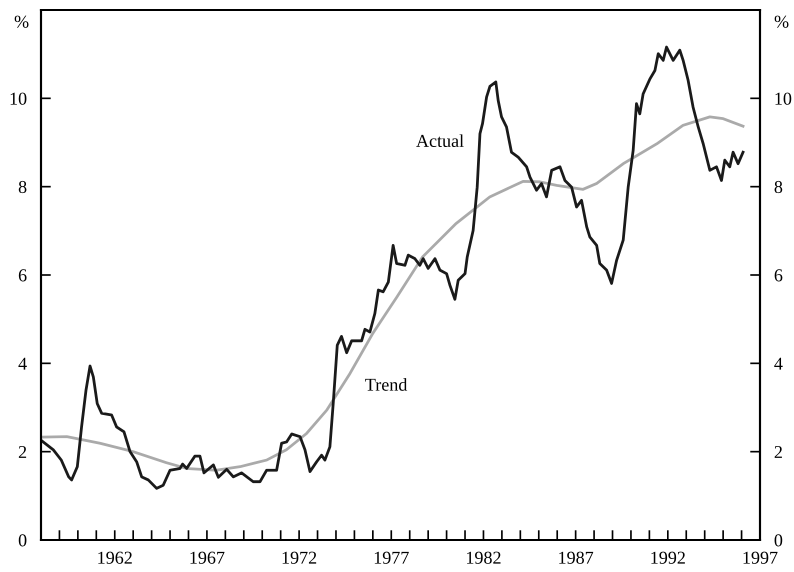 This screenshot has width=794, height=572. I want to click on series-label: Actual, so click(440, 141).